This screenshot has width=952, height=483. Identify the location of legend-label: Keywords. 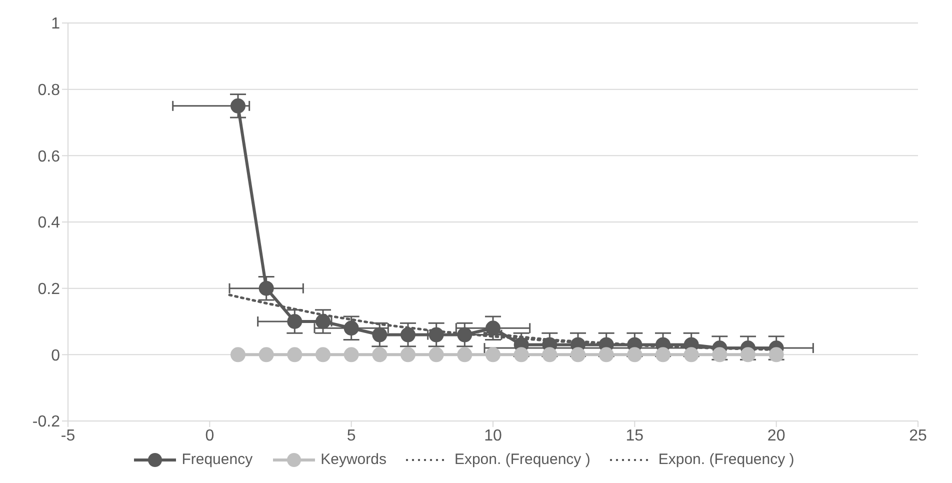
(353, 459).